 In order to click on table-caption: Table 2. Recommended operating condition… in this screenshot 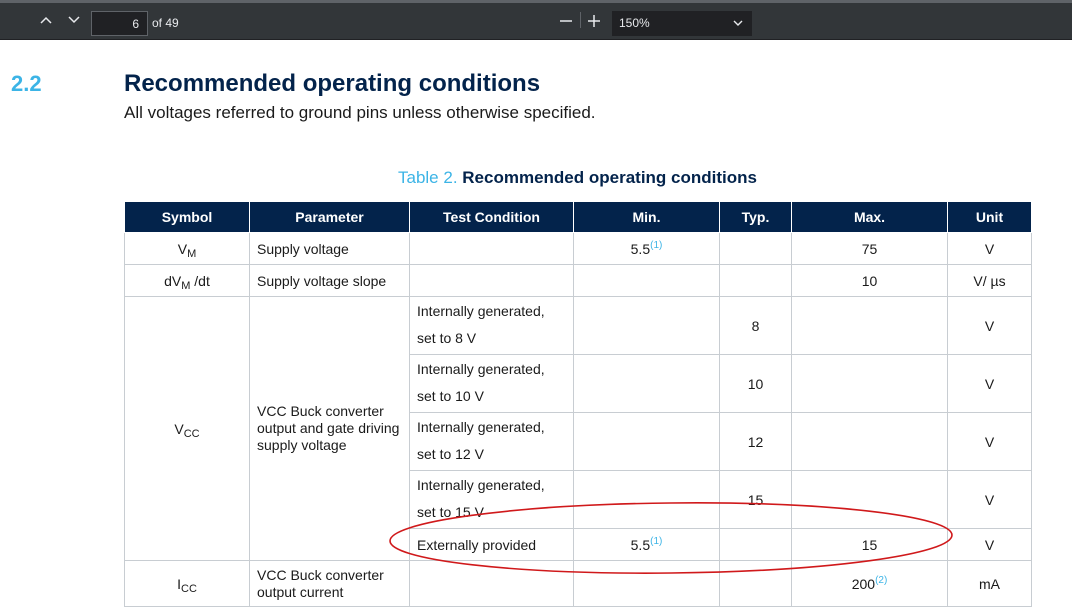, I will do `click(536, 178)`.